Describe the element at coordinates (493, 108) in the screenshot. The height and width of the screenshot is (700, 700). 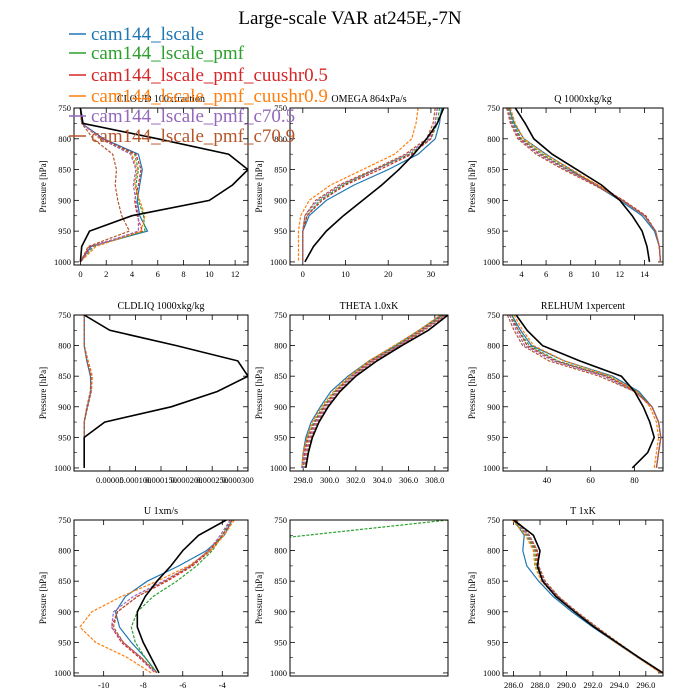
I see `panel-q-ytick-label: 750` at that location.